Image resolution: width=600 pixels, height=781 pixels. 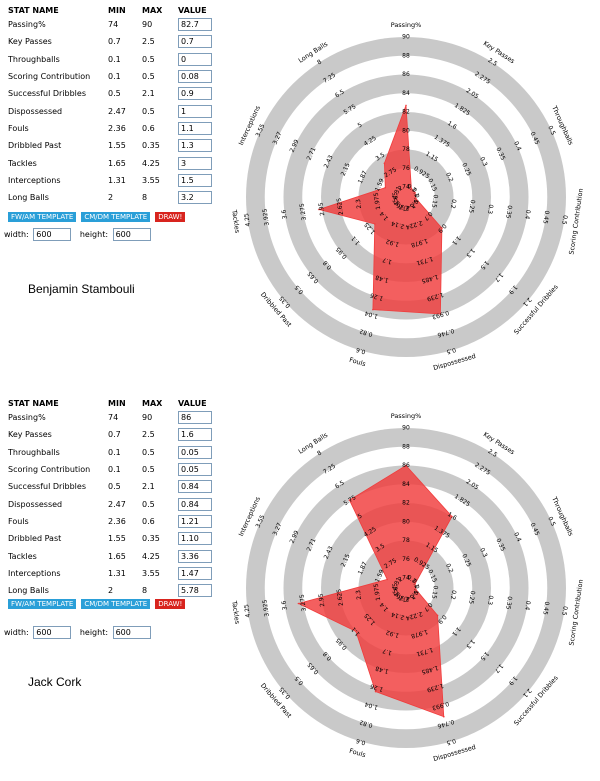 I want to click on stat-min: 0.7, so click(x=121, y=434).